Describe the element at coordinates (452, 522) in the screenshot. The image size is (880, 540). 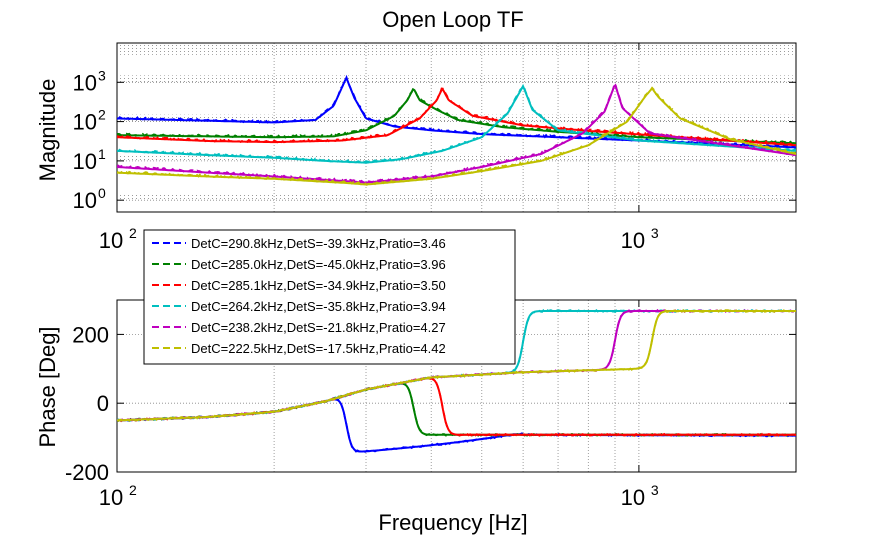
I see `x-axis-label: Frequency [Hz]` at that location.